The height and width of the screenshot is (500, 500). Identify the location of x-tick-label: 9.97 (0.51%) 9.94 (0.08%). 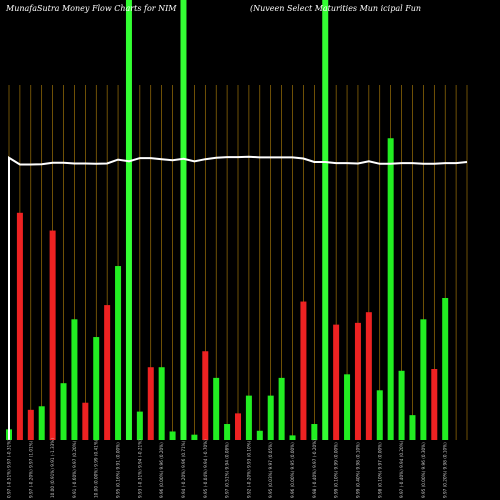
(227, 470).